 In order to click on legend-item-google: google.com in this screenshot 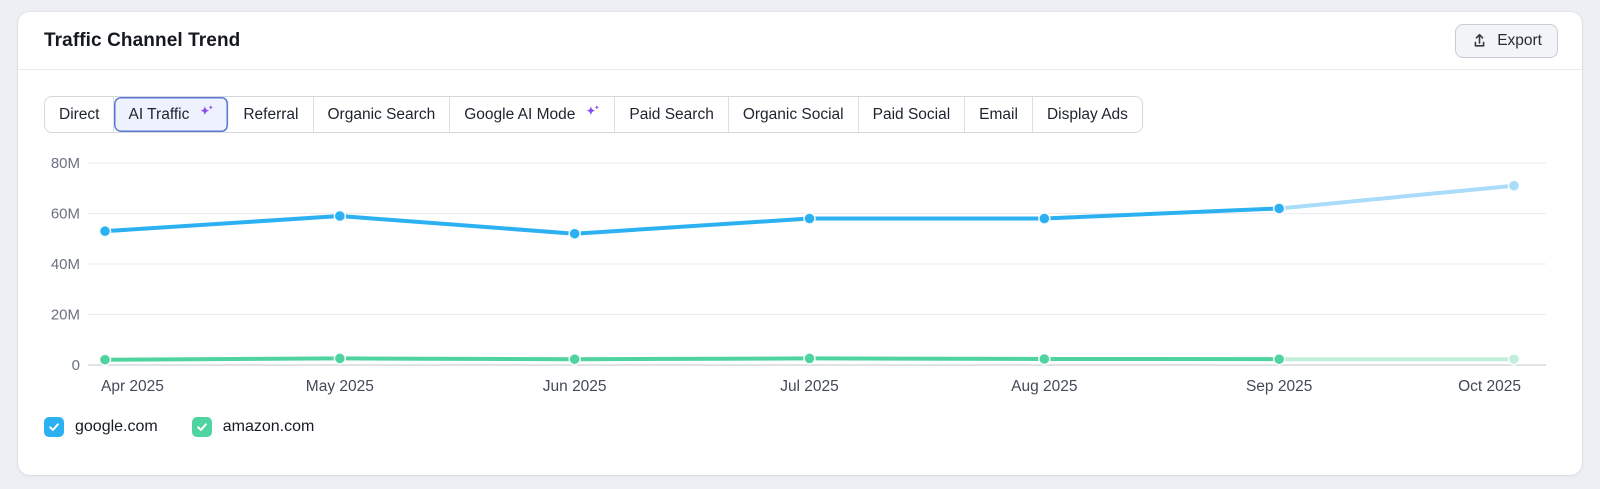, I will do `click(101, 427)`.